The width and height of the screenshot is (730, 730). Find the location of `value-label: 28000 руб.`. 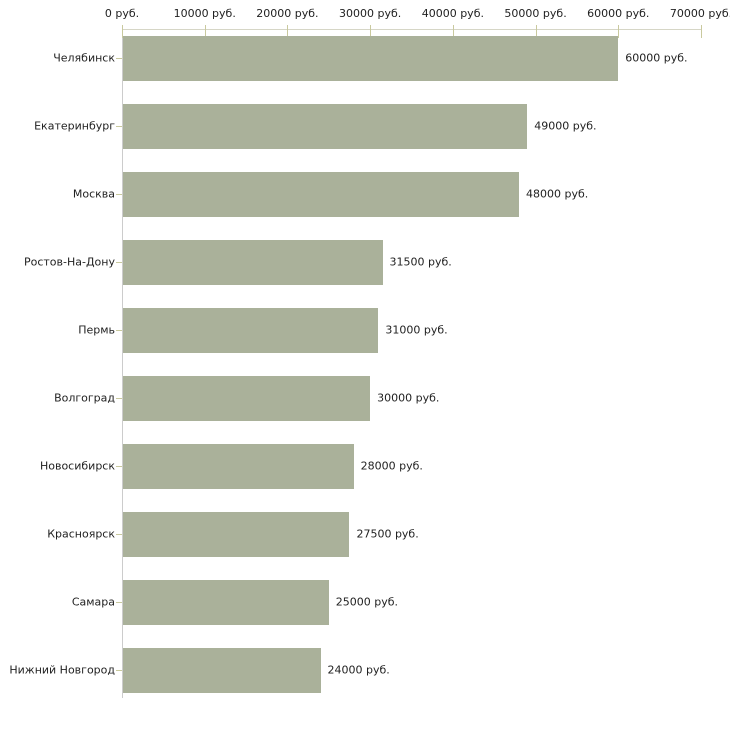

value-label: 28000 руб. is located at coordinates (391, 466).